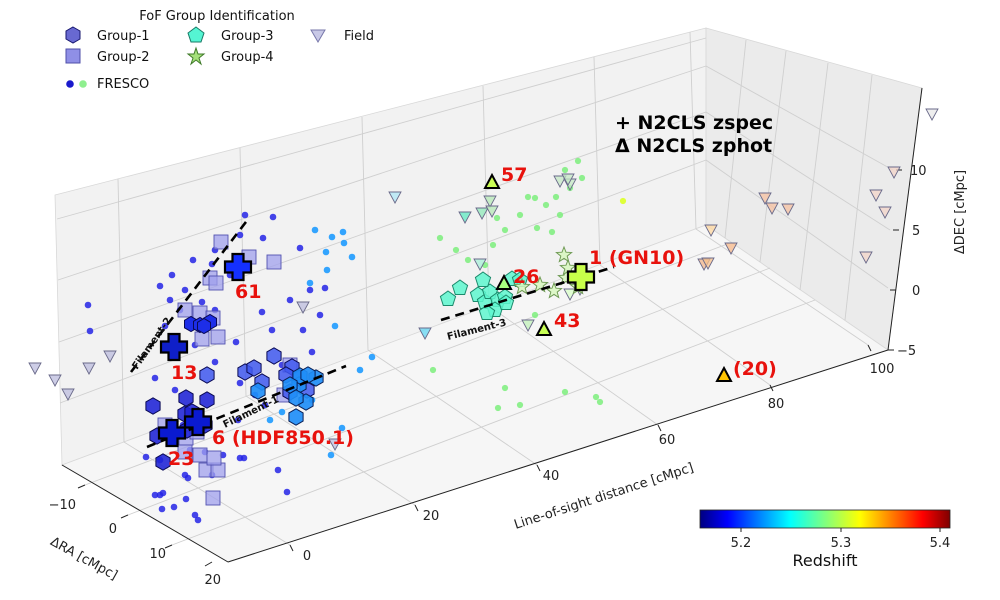  I want to click on zspec-note: + N2CLS zspec, so click(694, 123).